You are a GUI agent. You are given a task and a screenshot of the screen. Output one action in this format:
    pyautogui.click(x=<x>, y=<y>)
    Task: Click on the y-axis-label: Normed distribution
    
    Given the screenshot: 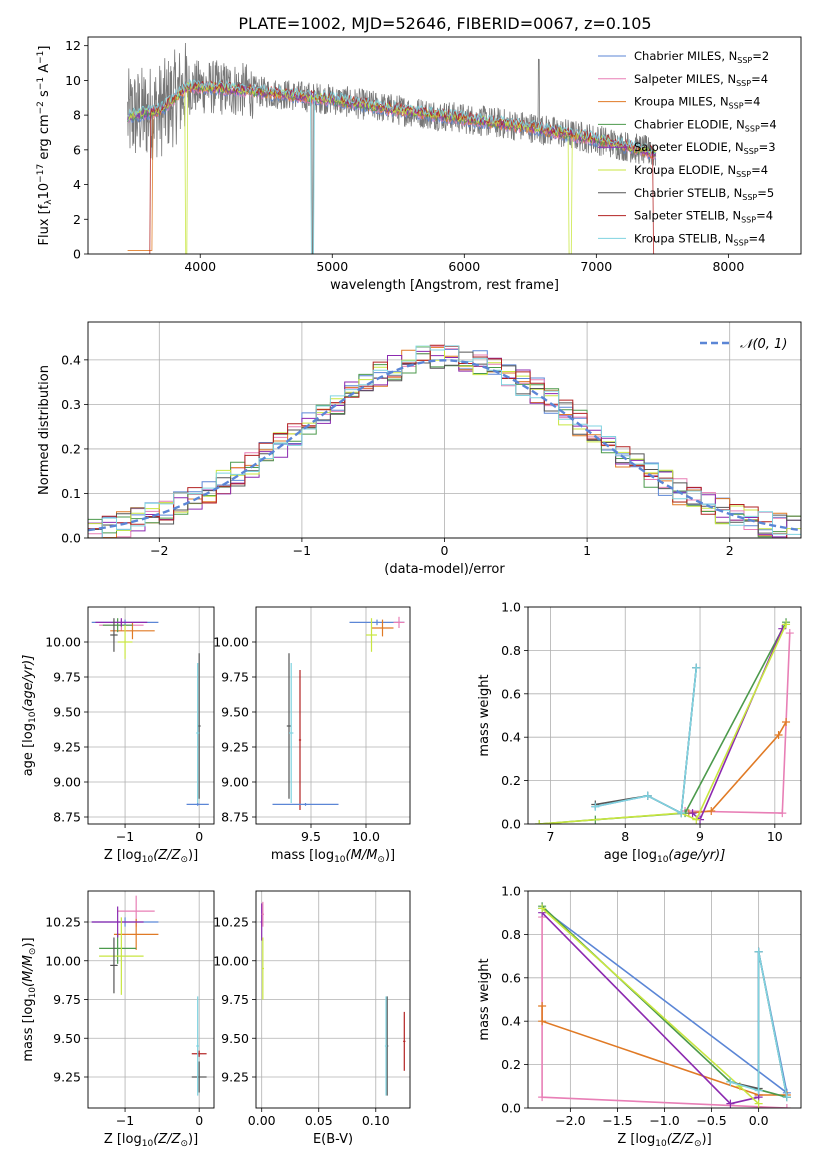 What is the action you would take?
    pyautogui.click(x=44, y=430)
    